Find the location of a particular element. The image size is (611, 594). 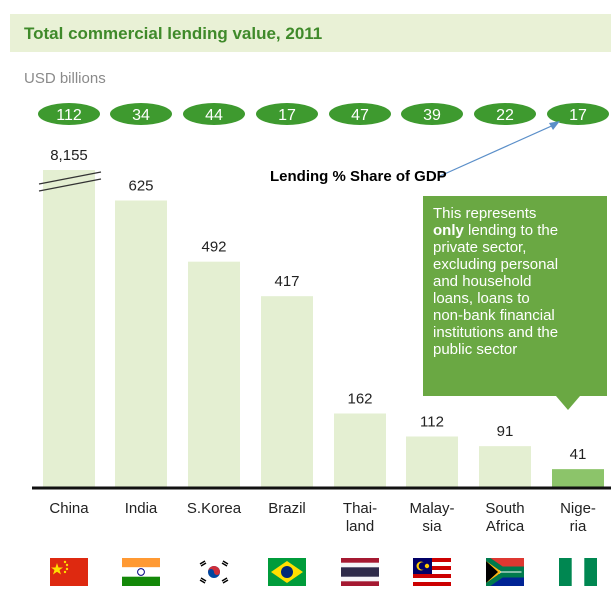

category-label-line: China is located at coordinates (69, 508).